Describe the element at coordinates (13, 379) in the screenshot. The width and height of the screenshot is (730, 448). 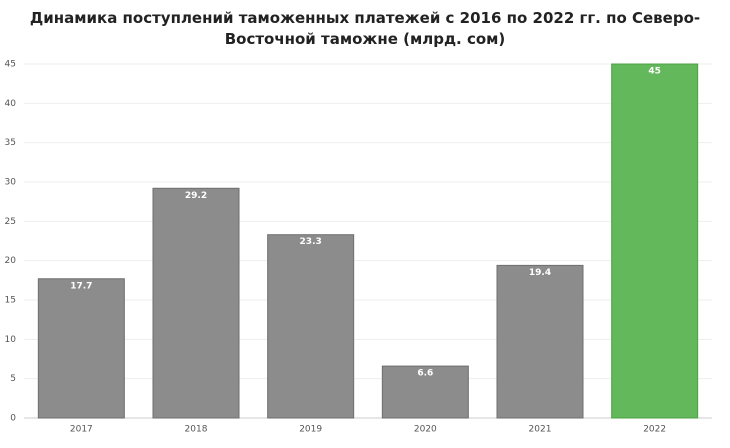
I see `y-tick-label: 5` at that location.